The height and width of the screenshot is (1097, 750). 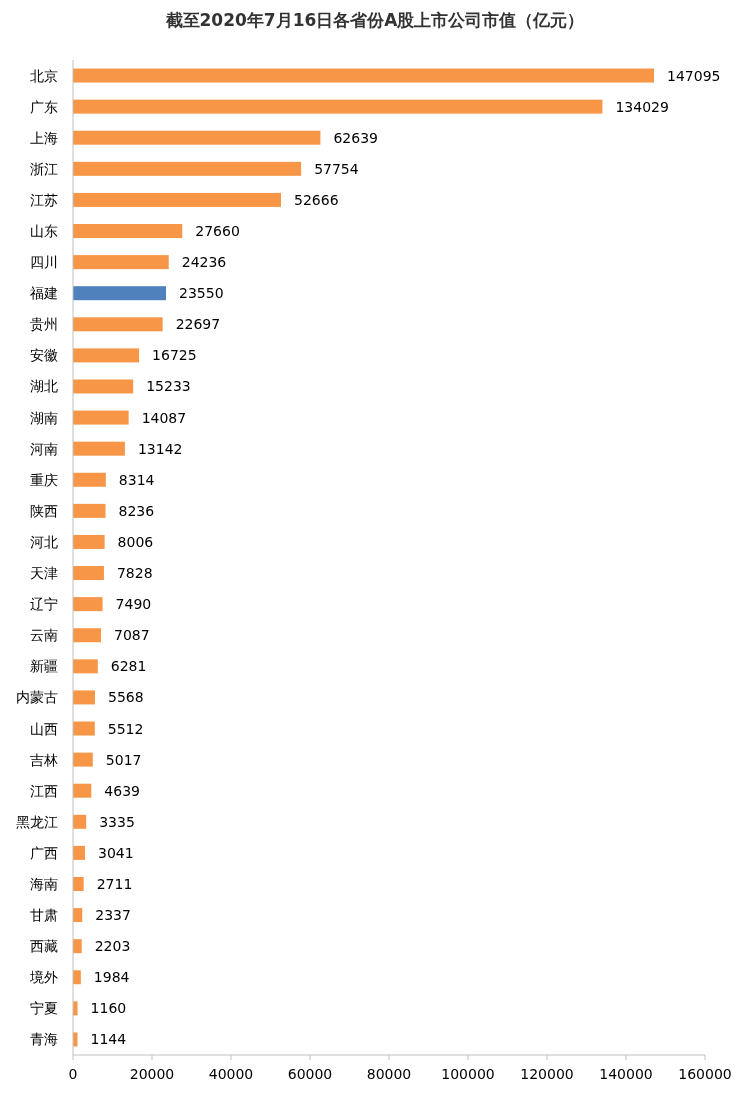 What do you see at coordinates (44, 666) in the screenshot?
I see `y-tick-label: 新疆` at bounding box center [44, 666].